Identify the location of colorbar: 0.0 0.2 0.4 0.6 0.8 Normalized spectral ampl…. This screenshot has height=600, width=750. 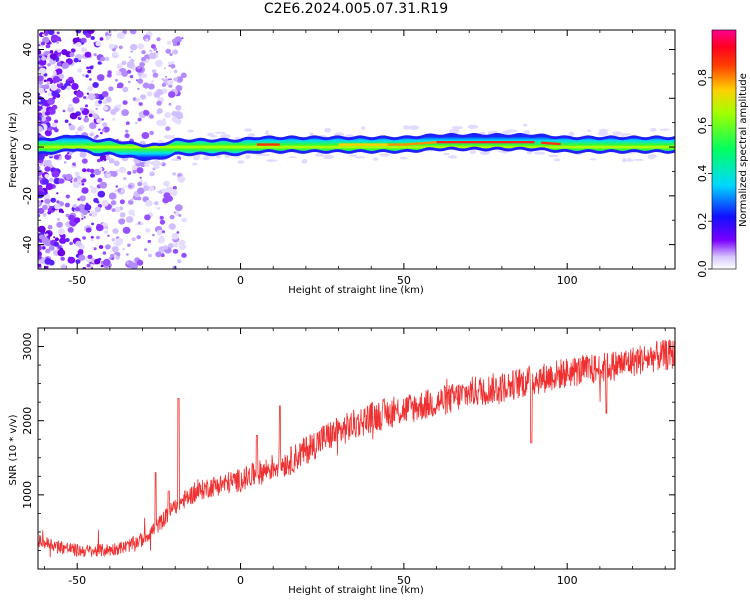
(722, 153).